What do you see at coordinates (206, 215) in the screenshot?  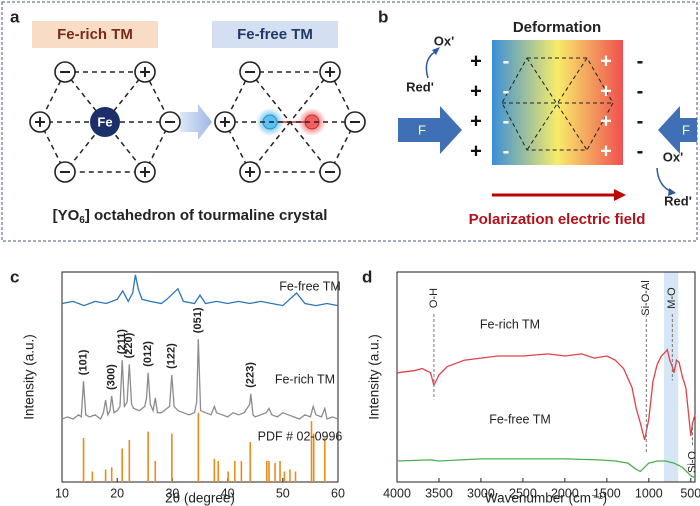 I see `caption-part: ] octahedron of tourmaline crystal` at bounding box center [206, 215].